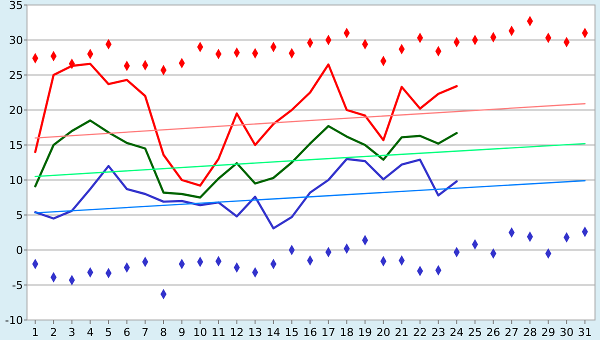  What do you see at coordinates (493, 332) in the screenshot?
I see `x-tick-label: 26` at bounding box center [493, 332].